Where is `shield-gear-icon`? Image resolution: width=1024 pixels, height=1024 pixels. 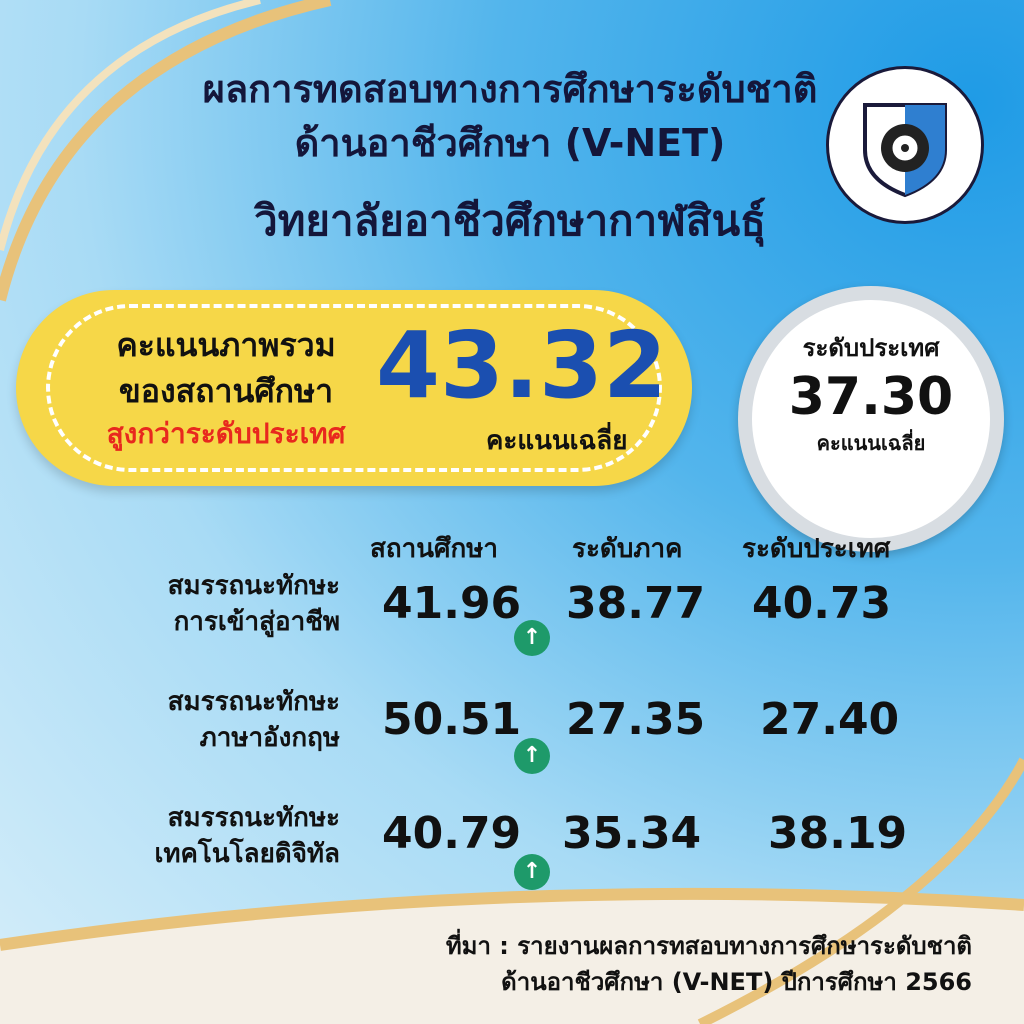
shield-gear-icon is located at coordinates (905, 150).